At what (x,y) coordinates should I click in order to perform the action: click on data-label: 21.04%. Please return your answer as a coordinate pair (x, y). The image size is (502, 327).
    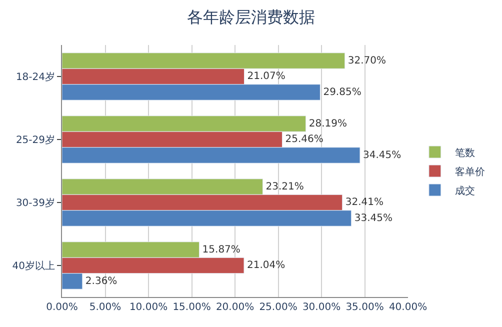
    Looking at the image, I should click on (266, 266).